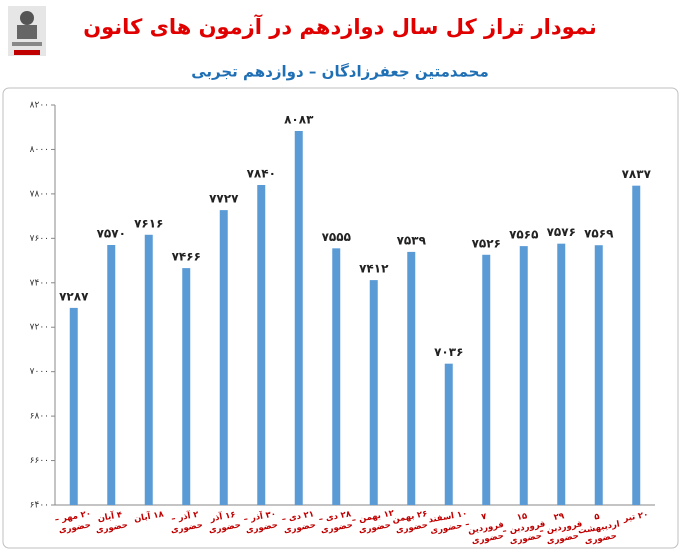 The height and width of the screenshot is (553, 682). I want to click on y-tick-label: ۷۰۰۰, so click(39, 372).